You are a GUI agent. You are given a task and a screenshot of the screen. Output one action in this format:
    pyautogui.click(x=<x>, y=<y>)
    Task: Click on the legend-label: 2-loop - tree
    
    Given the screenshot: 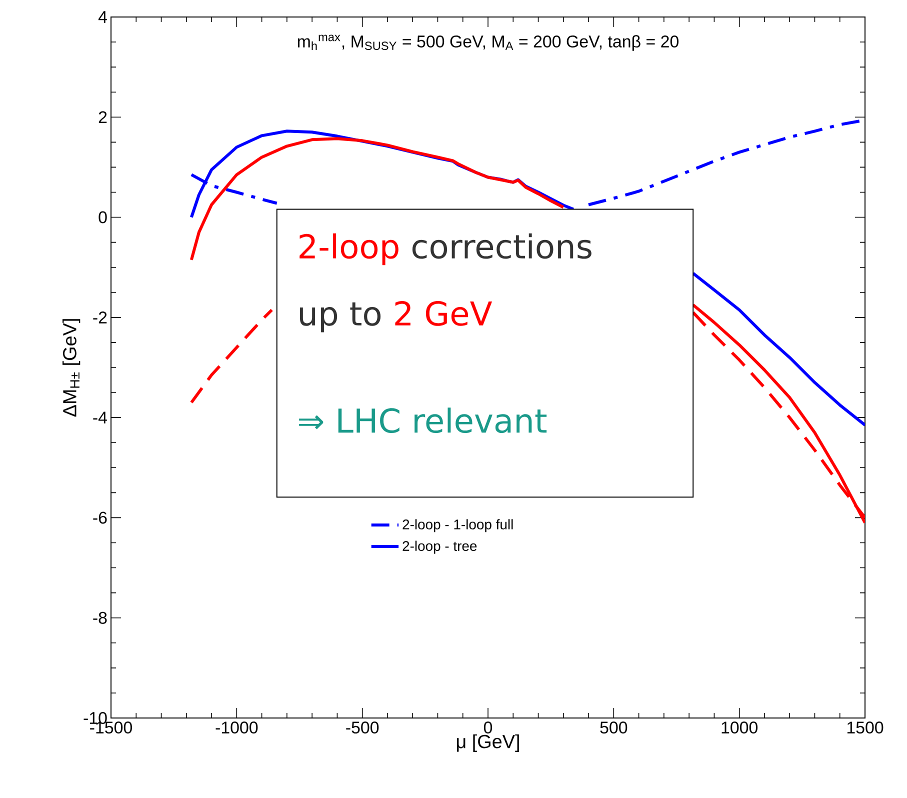 What is the action you would take?
    pyautogui.click(x=439, y=547)
    